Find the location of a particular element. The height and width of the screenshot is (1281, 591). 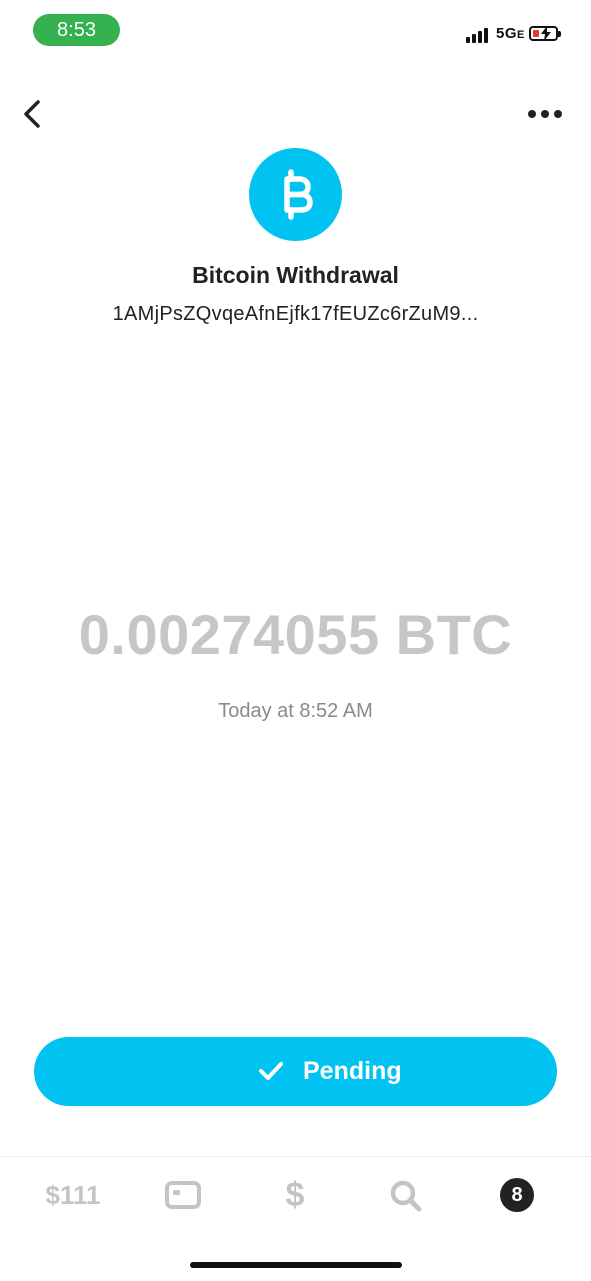

search-icon is located at coordinates (406, 1196).